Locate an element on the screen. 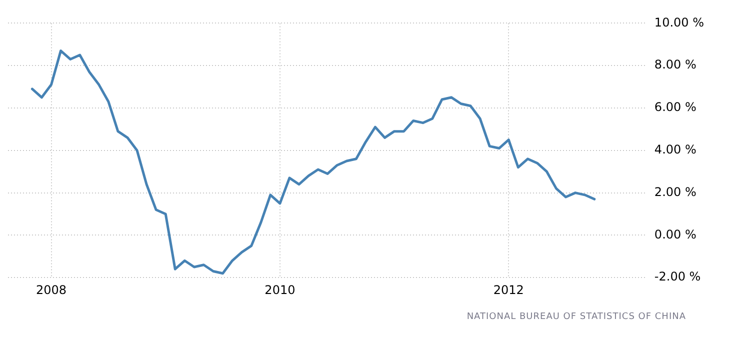  x-tick-label: 2010 is located at coordinates (280, 289).